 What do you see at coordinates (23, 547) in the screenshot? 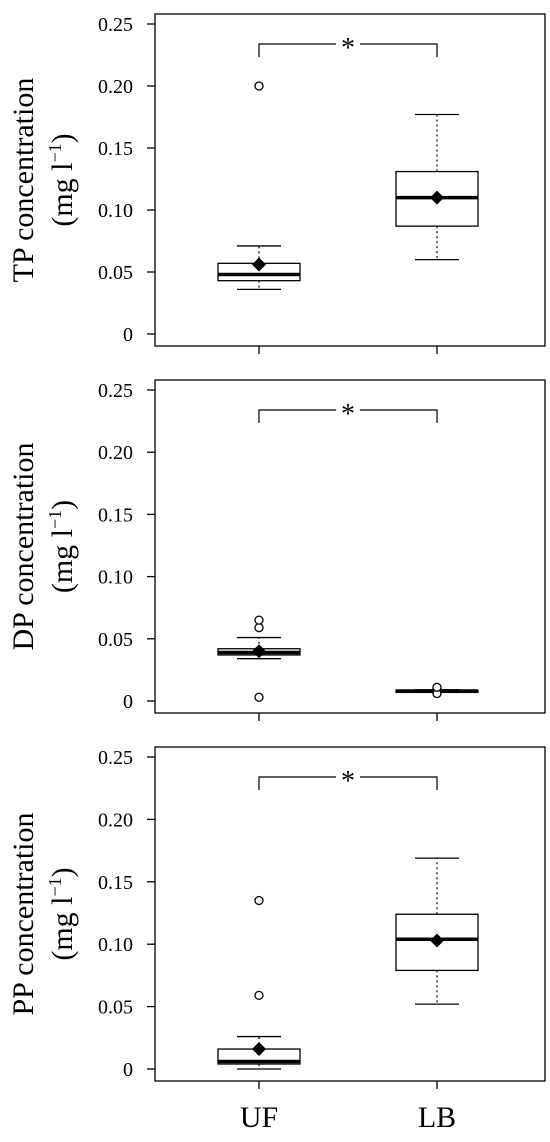
I see `y-axis-label: DP concentration` at bounding box center [23, 547].